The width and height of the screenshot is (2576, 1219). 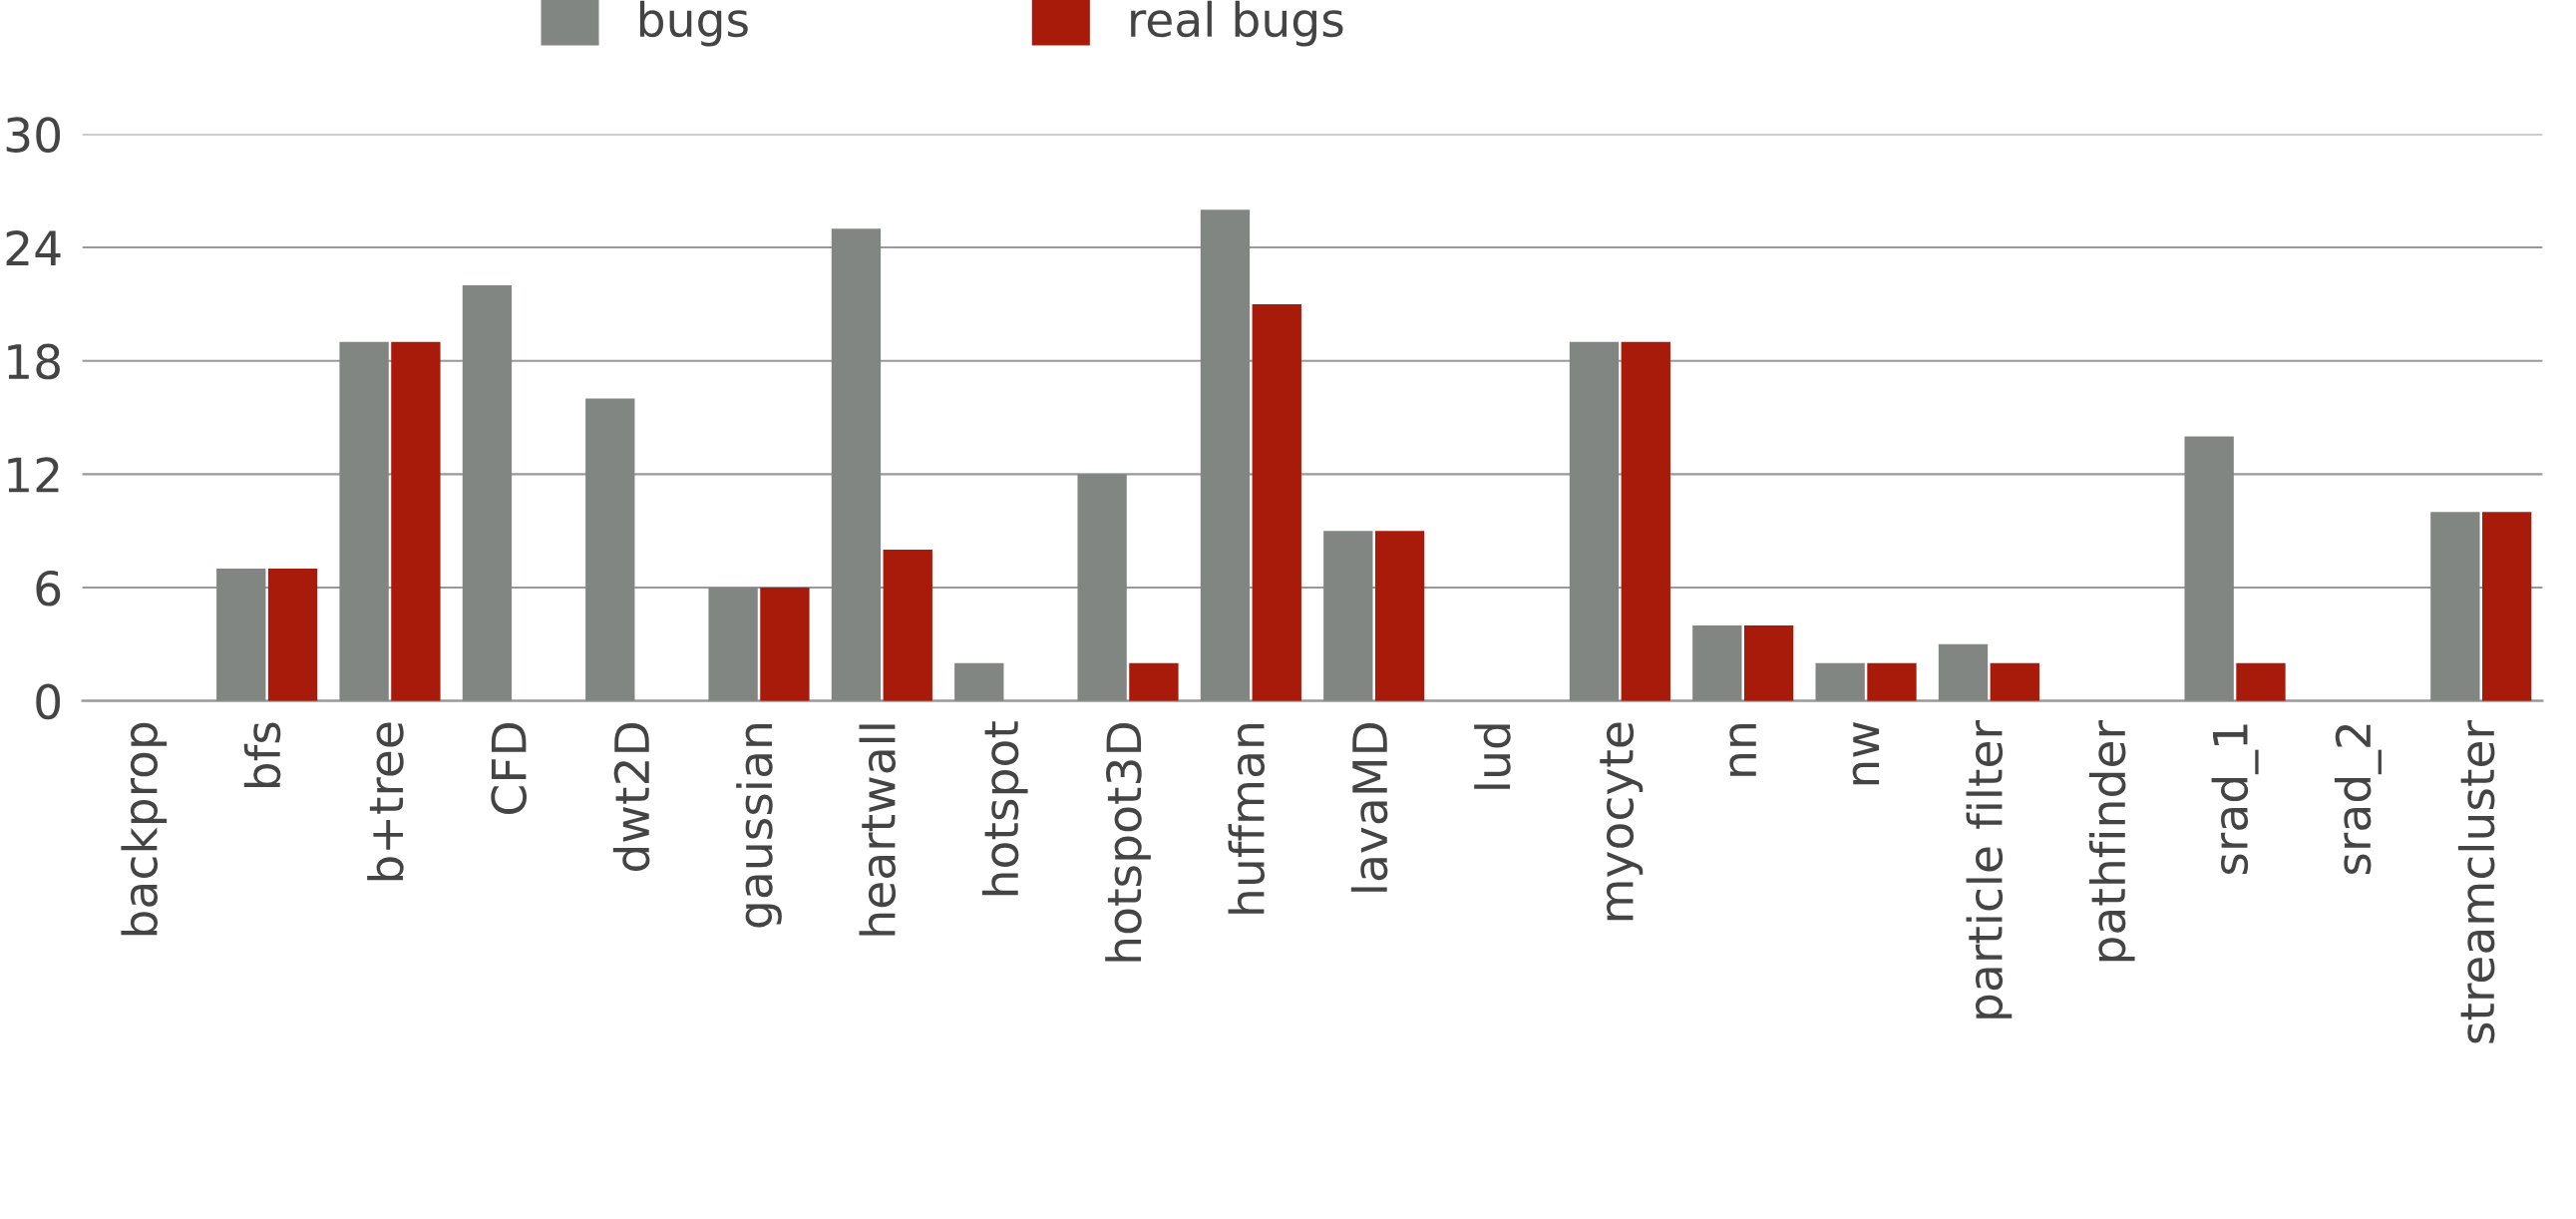 I want to click on x-tick-label: pathfinder, so click(x=2111, y=841).